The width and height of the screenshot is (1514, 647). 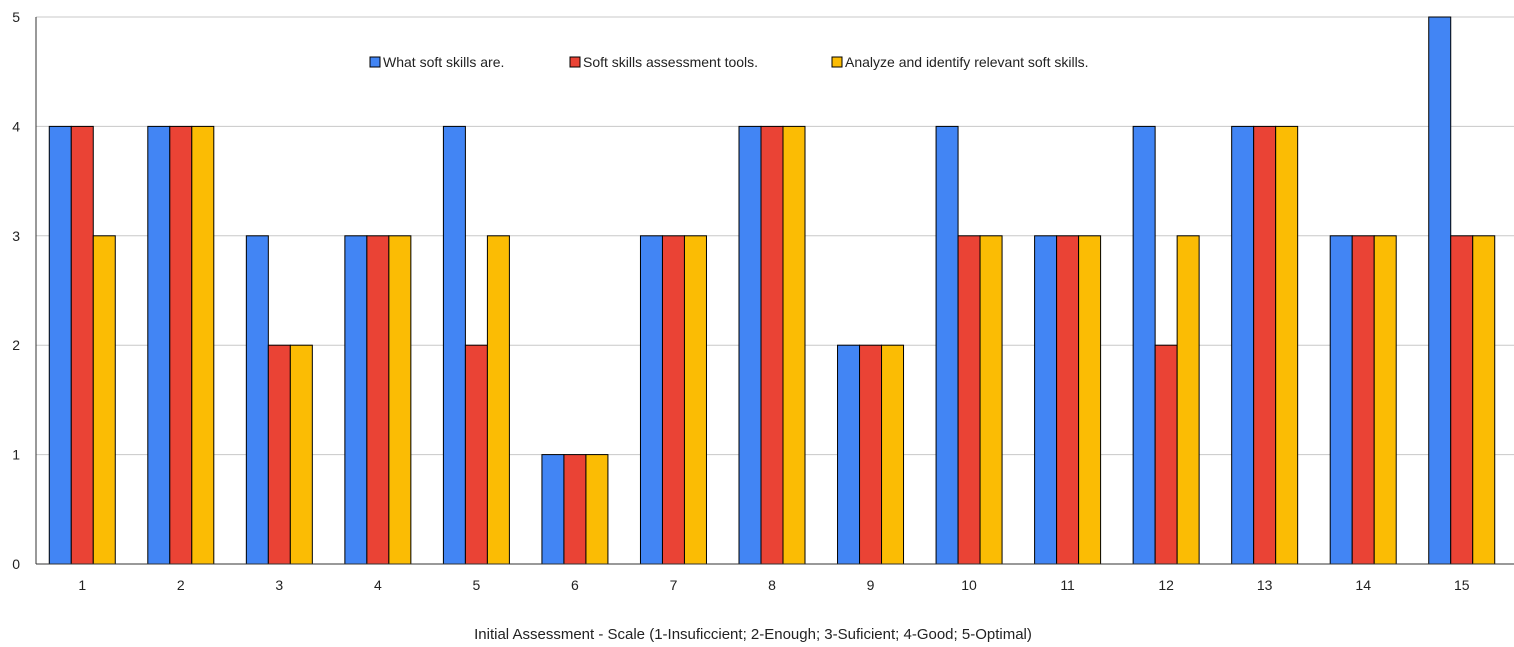 I want to click on x-tick-label: 10, so click(x=969, y=585).